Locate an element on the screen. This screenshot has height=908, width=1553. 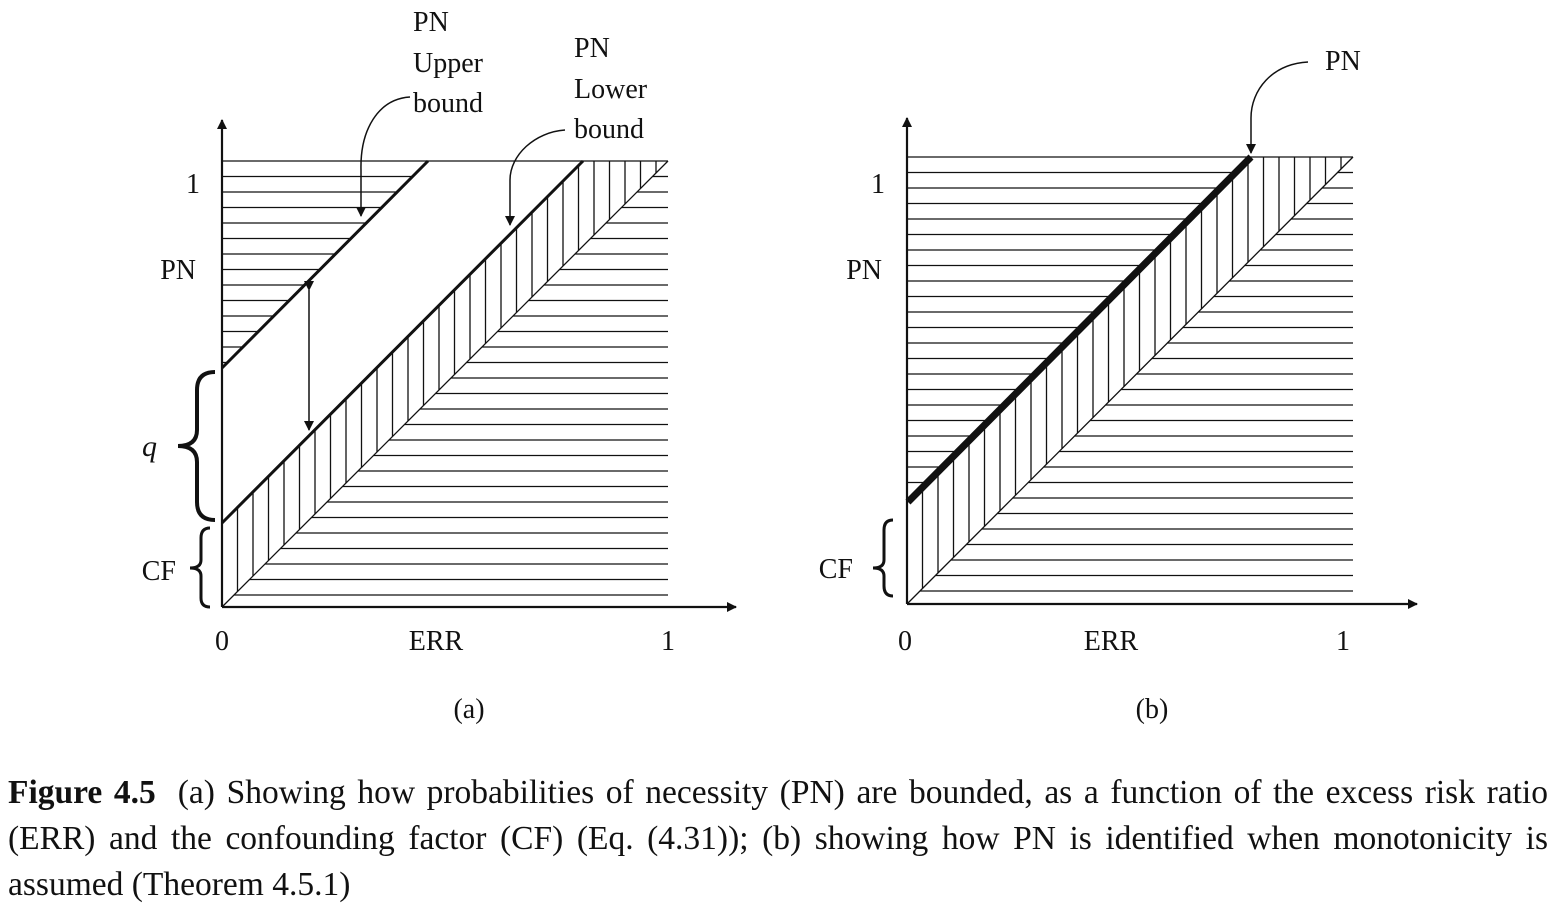
panel-a-lower-bound-line is located at coordinates (402, 342).